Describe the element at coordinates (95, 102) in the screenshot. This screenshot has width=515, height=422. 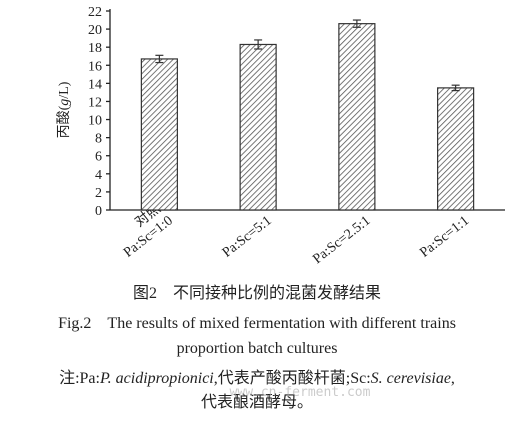
I see `y-tick-label: 12` at that location.